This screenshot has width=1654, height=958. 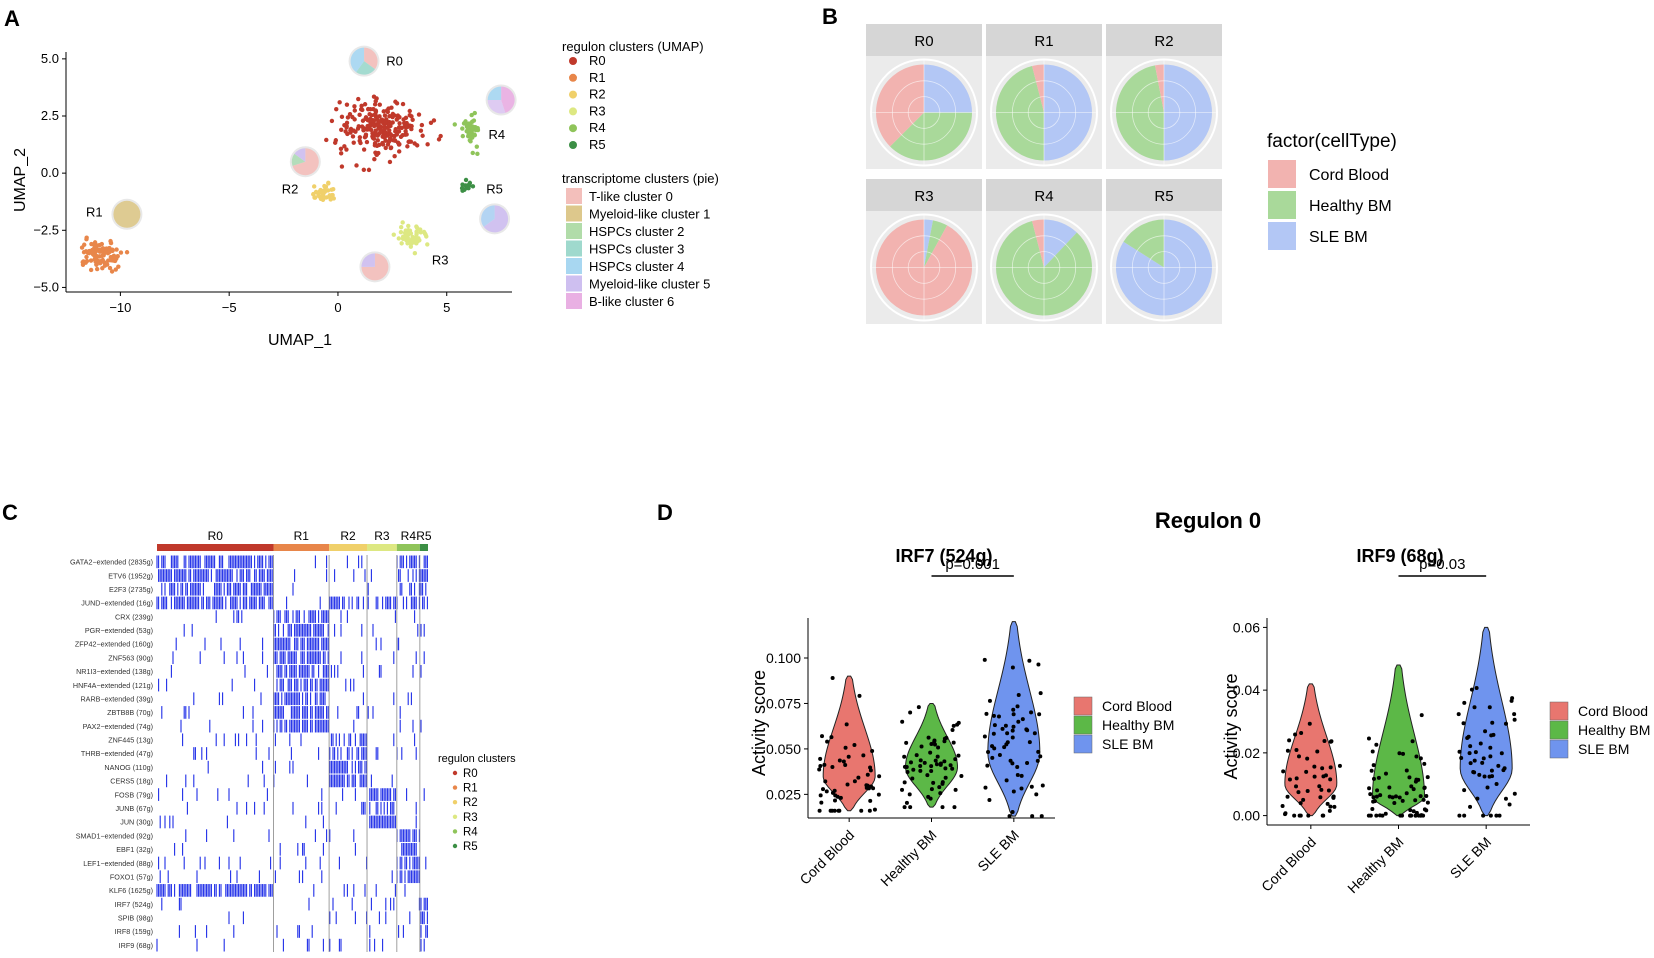 What do you see at coordinates (446, 307) in the screenshot?
I see `x-tick-label: 5` at bounding box center [446, 307].